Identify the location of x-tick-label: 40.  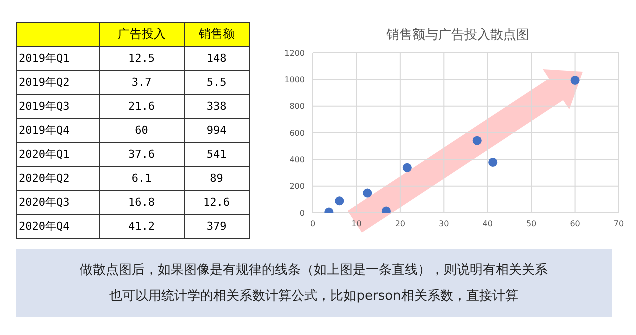
(487, 224).